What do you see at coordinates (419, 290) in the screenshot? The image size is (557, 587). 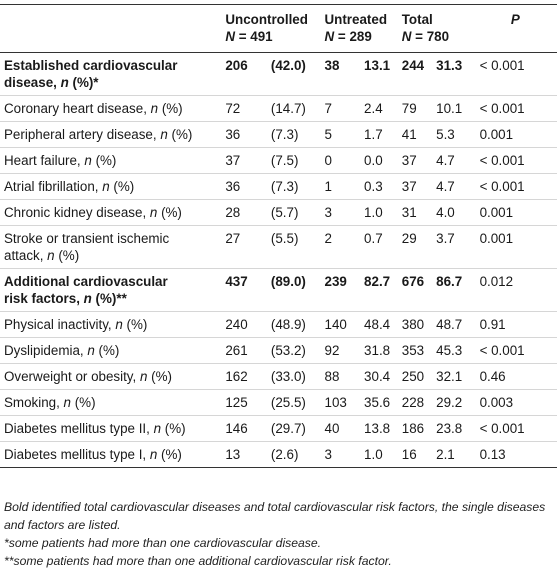 I see `total-count: 676` at bounding box center [419, 290].